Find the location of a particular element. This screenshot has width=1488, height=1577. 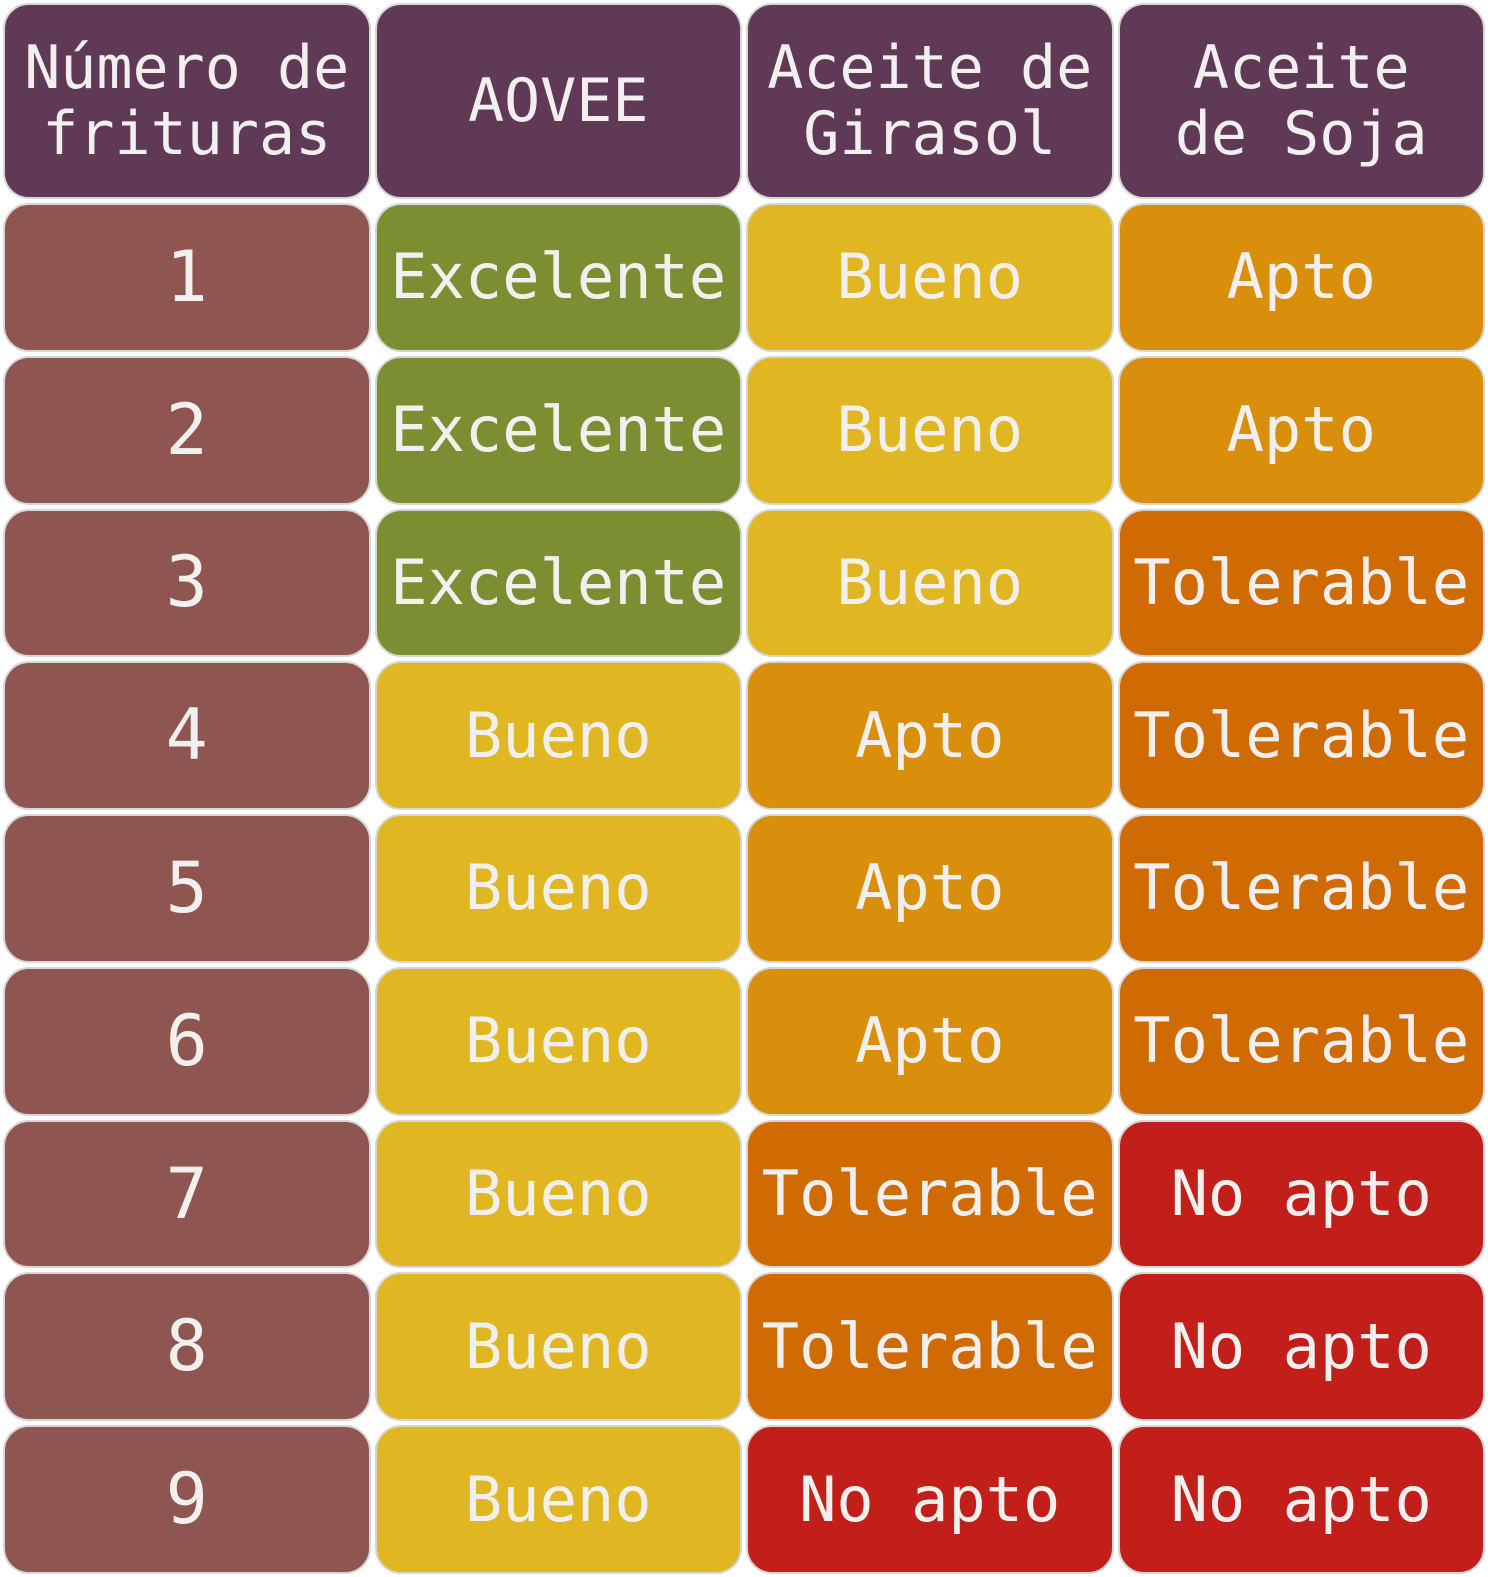

row-label-9: 9 is located at coordinates (187, 1499).